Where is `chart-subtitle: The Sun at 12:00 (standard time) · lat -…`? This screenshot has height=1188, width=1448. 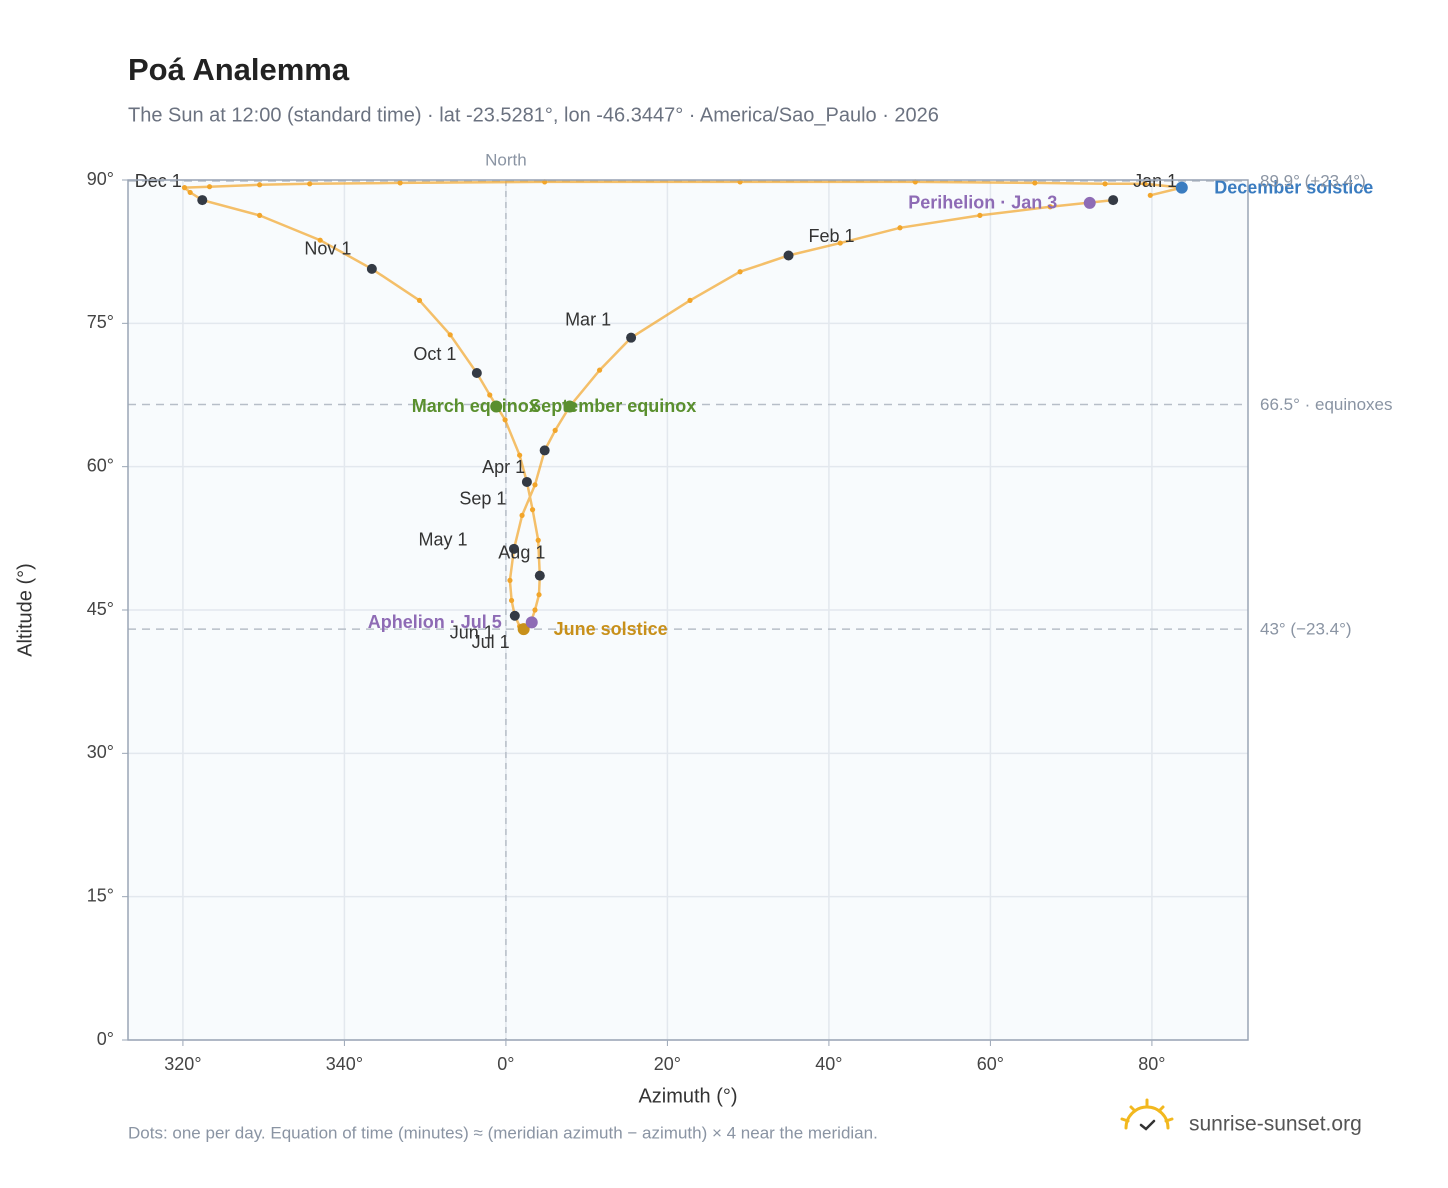 chart-subtitle: The Sun at 12:00 (standard time) · lat -… is located at coordinates (533, 115).